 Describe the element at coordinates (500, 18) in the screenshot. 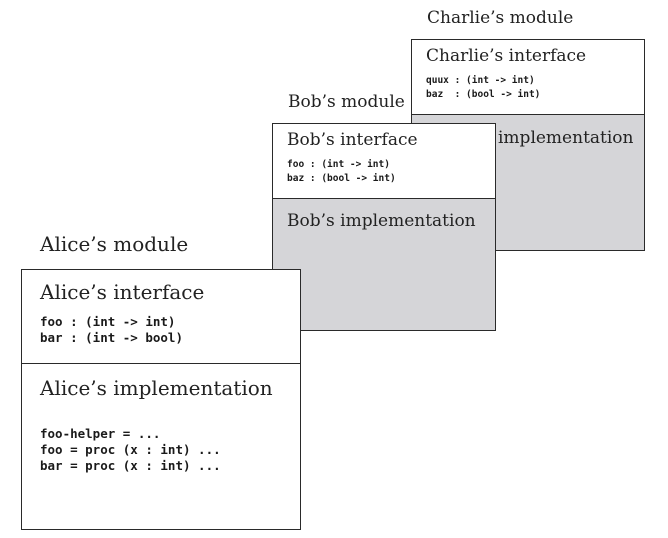

I see `charlie-module-title: Charlie’s module` at that location.